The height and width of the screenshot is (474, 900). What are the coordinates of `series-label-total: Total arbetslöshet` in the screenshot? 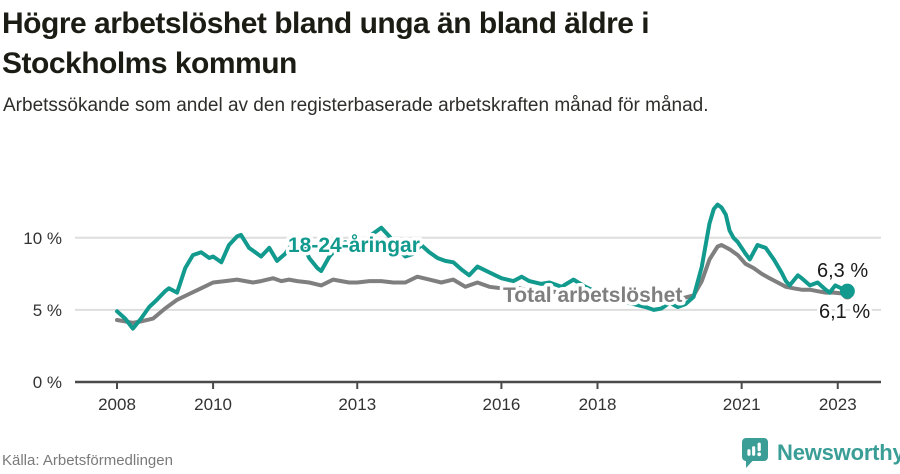 It's located at (592, 295).